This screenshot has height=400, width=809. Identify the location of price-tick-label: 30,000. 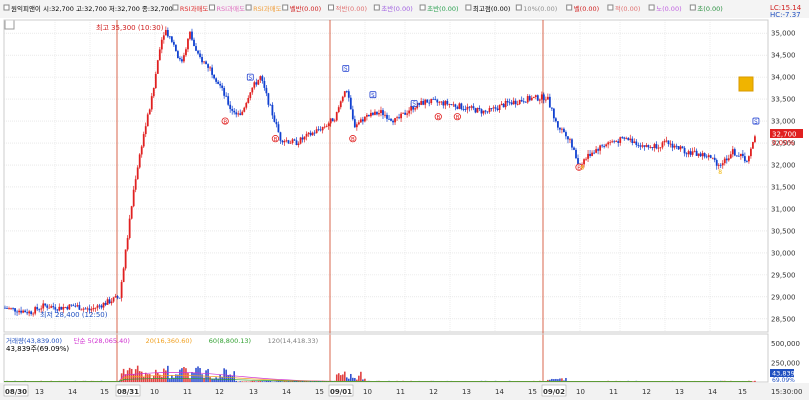
(783, 253).